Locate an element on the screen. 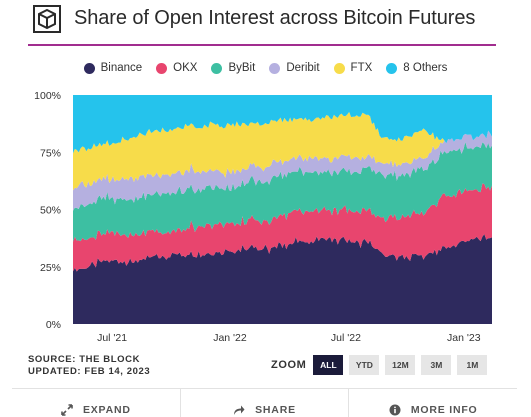  legend-label: ByBit is located at coordinates (242, 68).